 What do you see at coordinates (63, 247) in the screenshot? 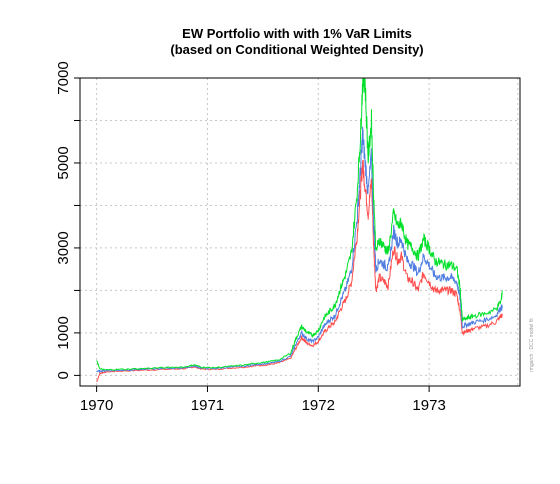
I see `y-tick-label-2: 3000` at bounding box center [63, 247].